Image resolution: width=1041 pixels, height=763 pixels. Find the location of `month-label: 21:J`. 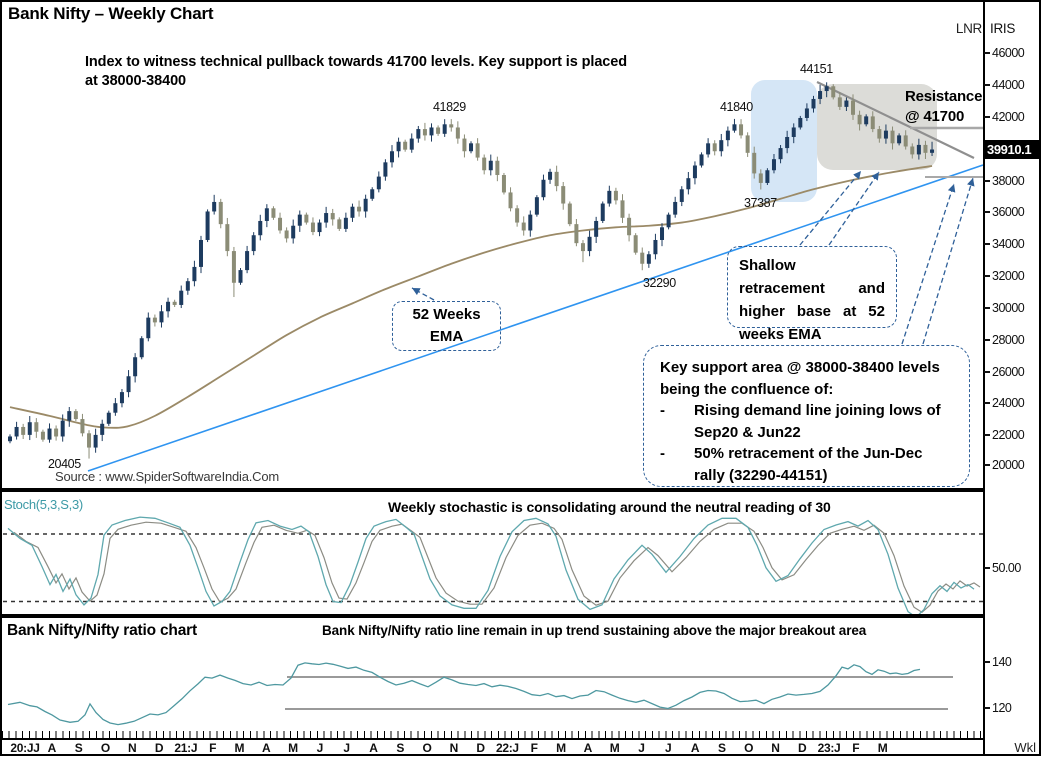

month-label: 21:J is located at coordinates (186, 748).